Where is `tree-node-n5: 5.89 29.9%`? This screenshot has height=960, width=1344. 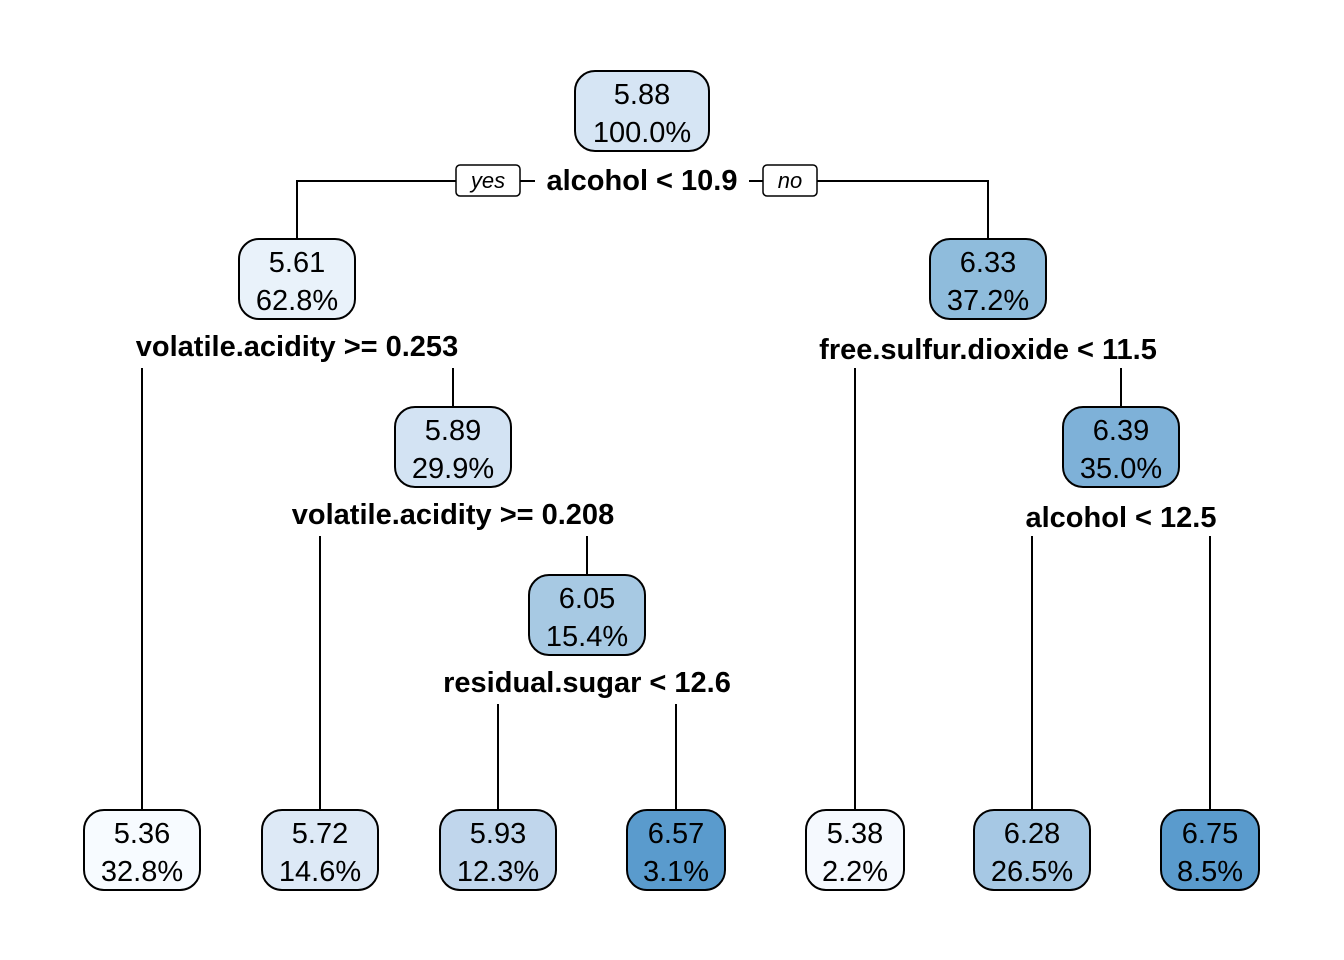
tree-node-n5: 5.89 29.9% is located at coordinates (453, 447).